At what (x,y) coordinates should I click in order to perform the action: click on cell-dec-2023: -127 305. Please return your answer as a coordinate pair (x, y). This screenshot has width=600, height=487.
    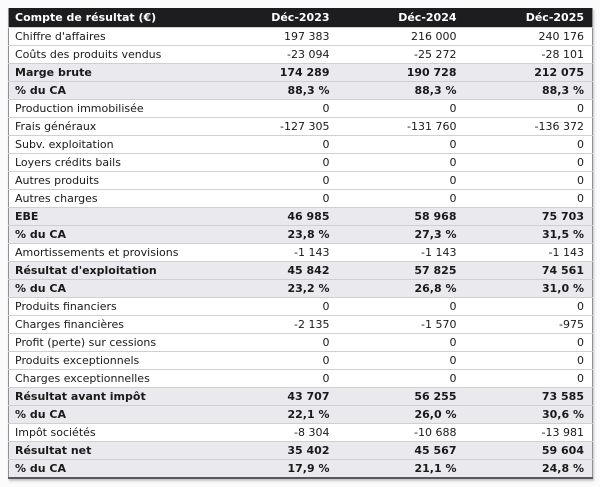
    Looking at the image, I should click on (274, 125).